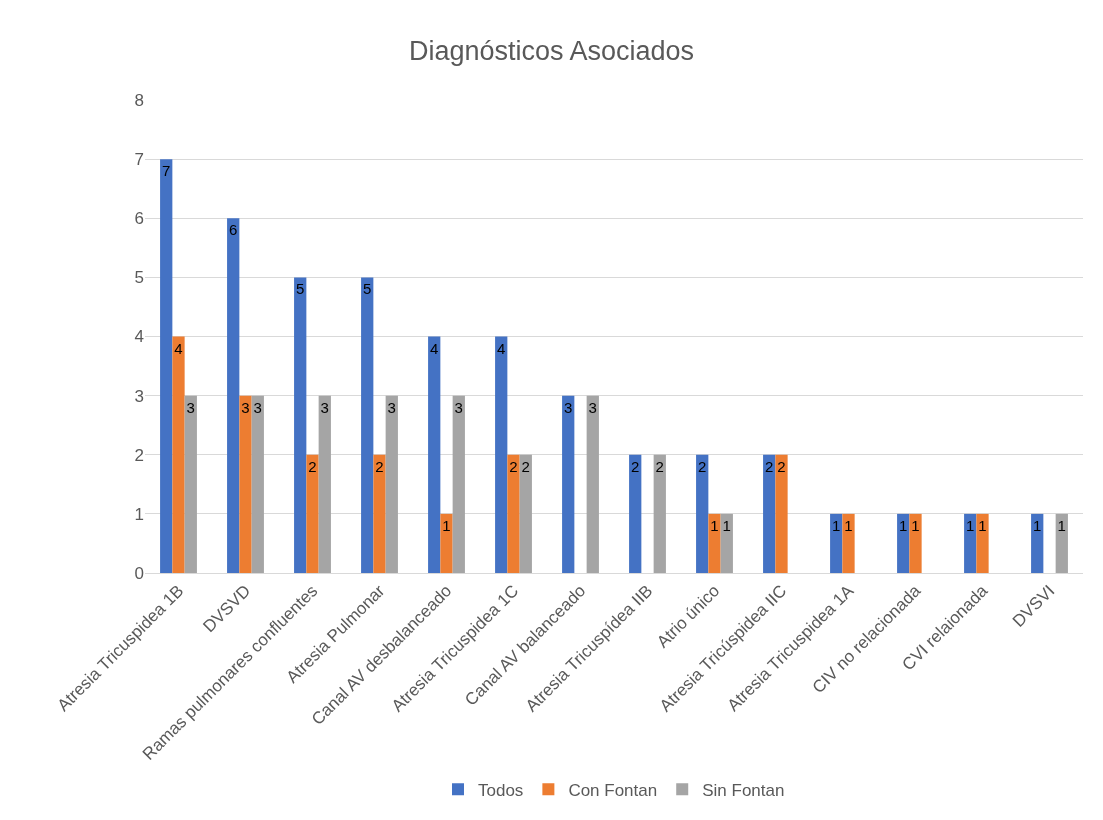  What do you see at coordinates (139, 514) in the screenshot?
I see `y-tick-label: 1` at bounding box center [139, 514].